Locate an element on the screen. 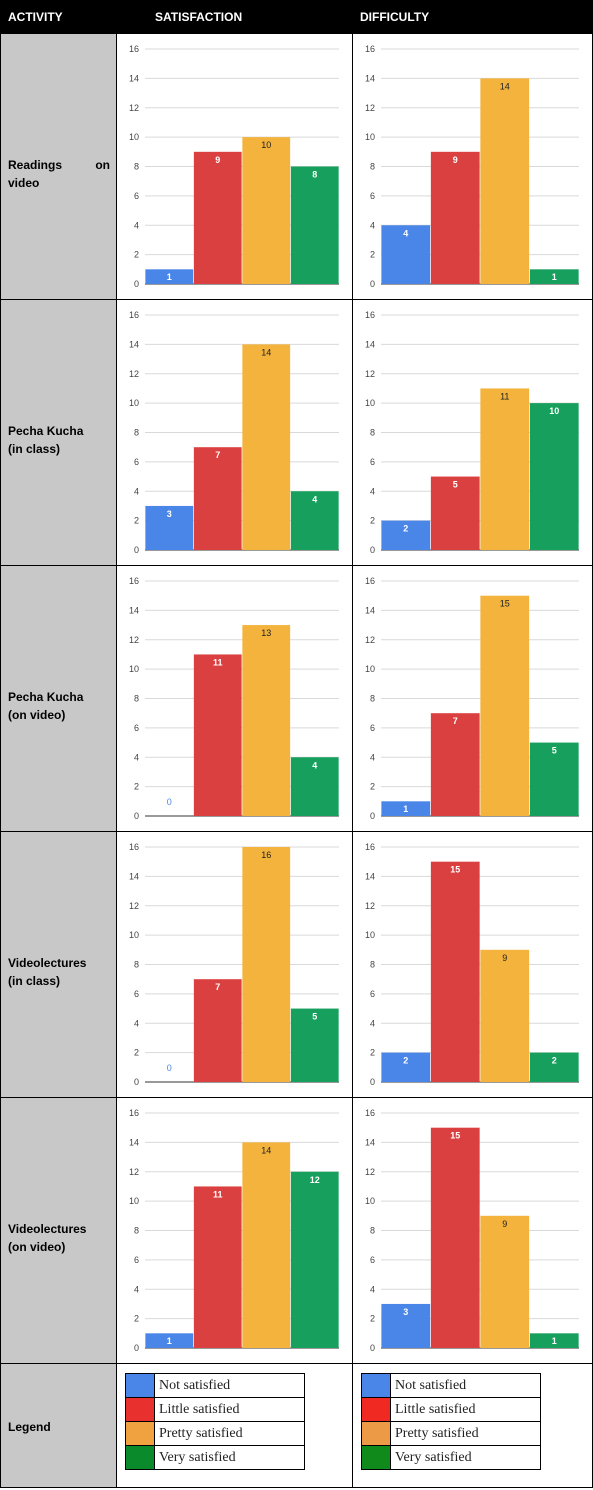 This screenshot has width=593, height=1490. row-label-line: Readings on is located at coordinates (59, 165).